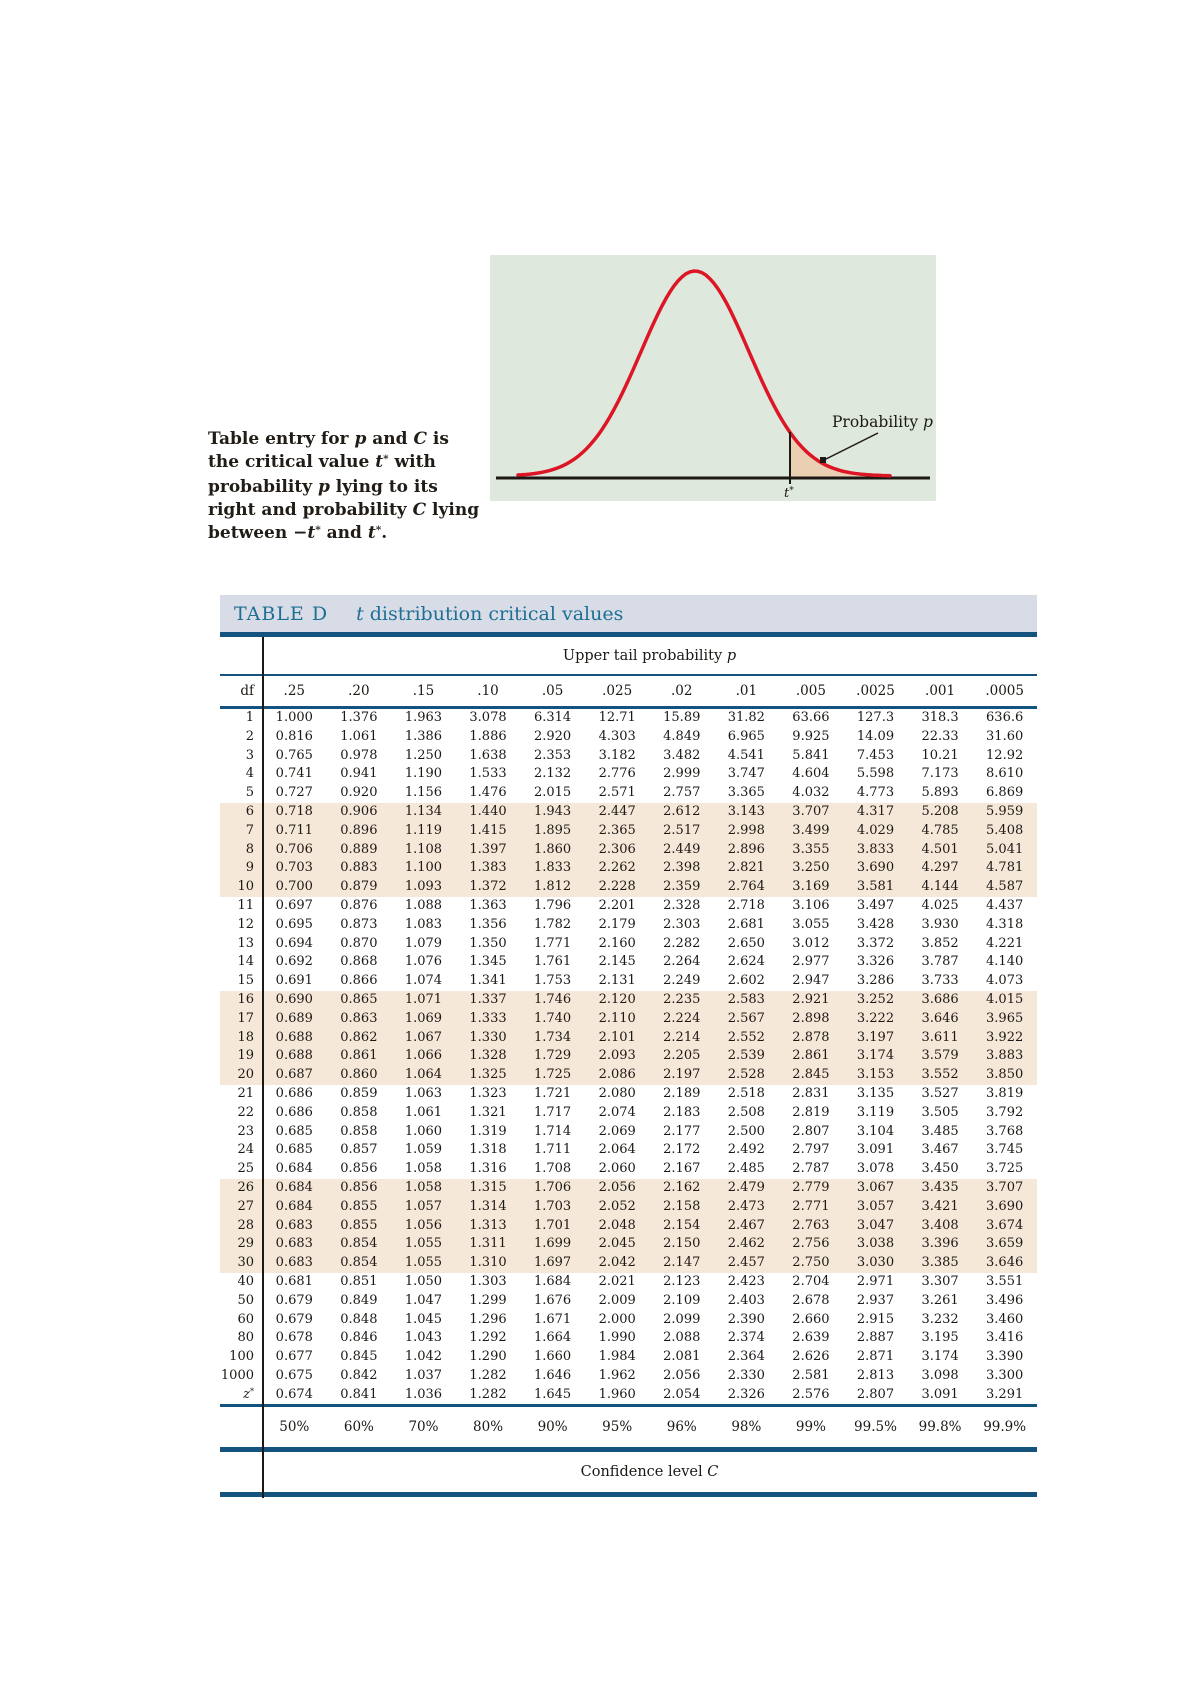 The width and height of the screenshot is (1200, 1698). What do you see at coordinates (746, 905) in the screenshot?
I see `t-critical-value: 2.718` at bounding box center [746, 905].